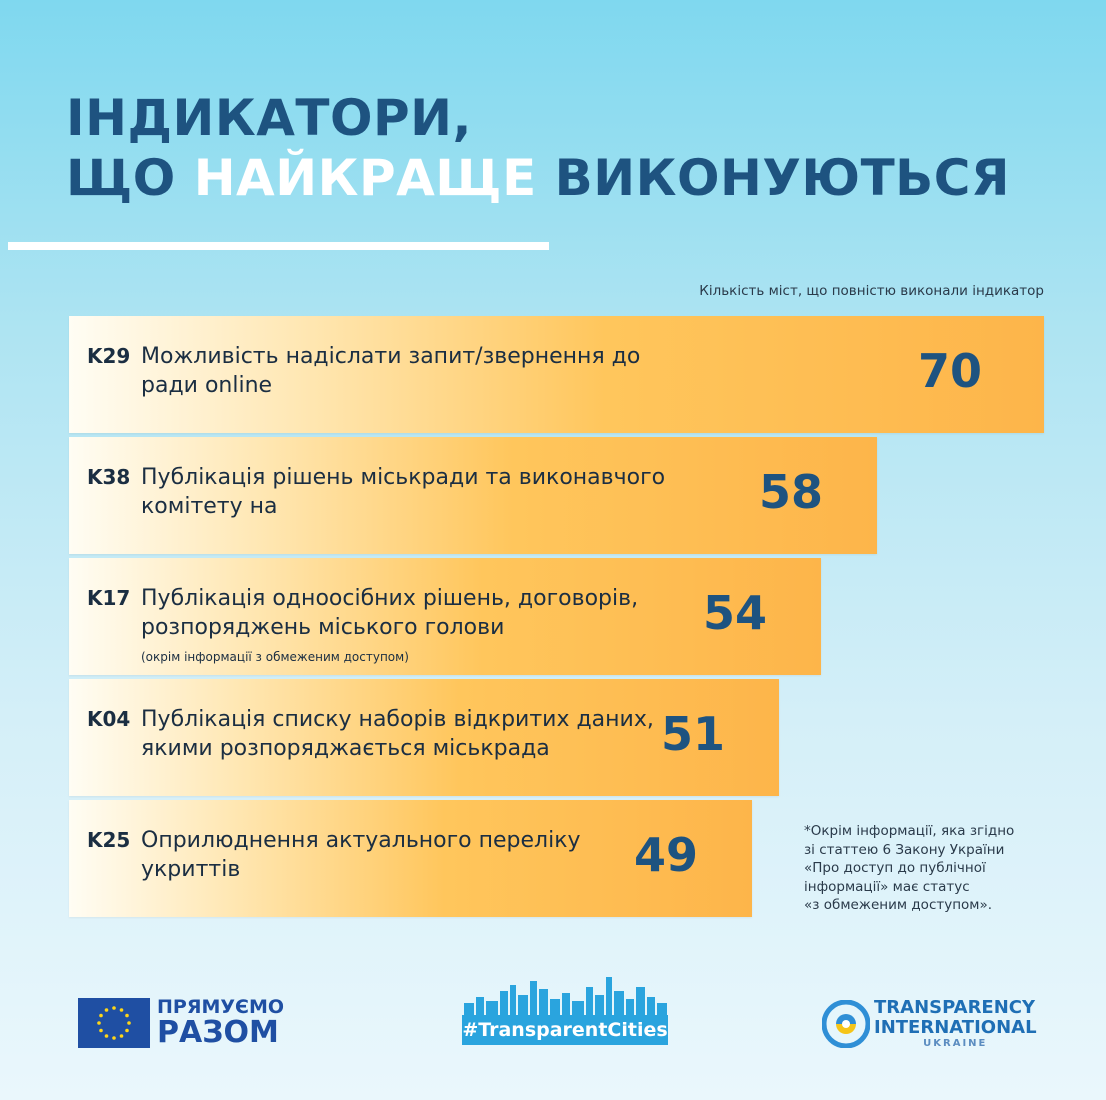  Describe the element at coordinates (109, 477) in the screenshot. I see `bar-code-label: K38` at that location.